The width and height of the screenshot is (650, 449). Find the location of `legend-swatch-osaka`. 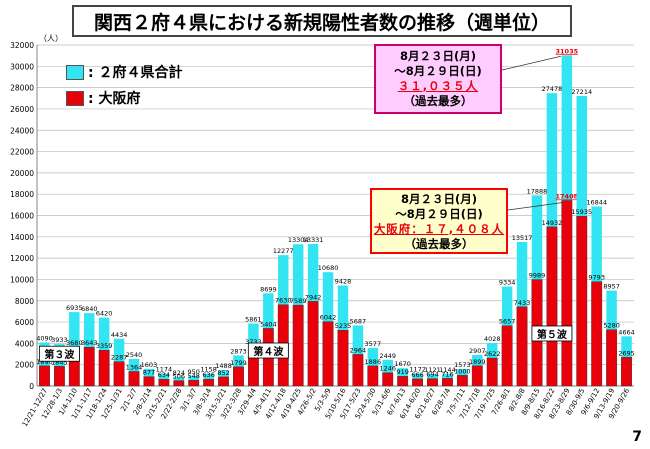

legend-swatch-osaka is located at coordinates (75, 98).